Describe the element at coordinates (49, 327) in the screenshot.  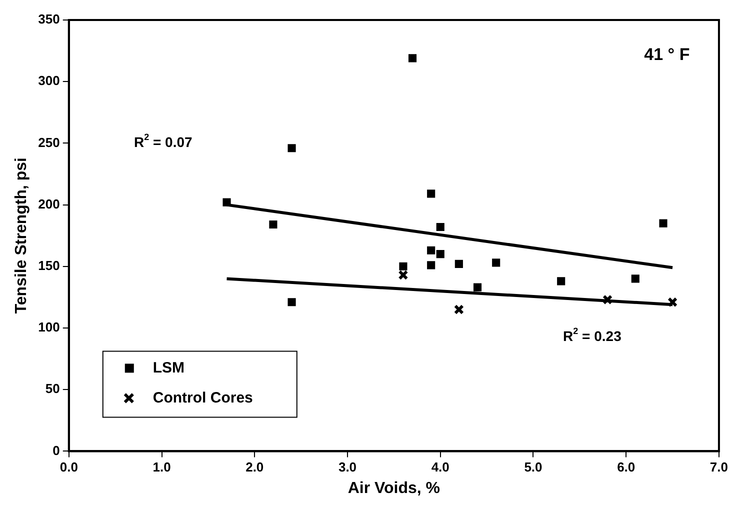
I see `y-tick-label: 100` at that location.